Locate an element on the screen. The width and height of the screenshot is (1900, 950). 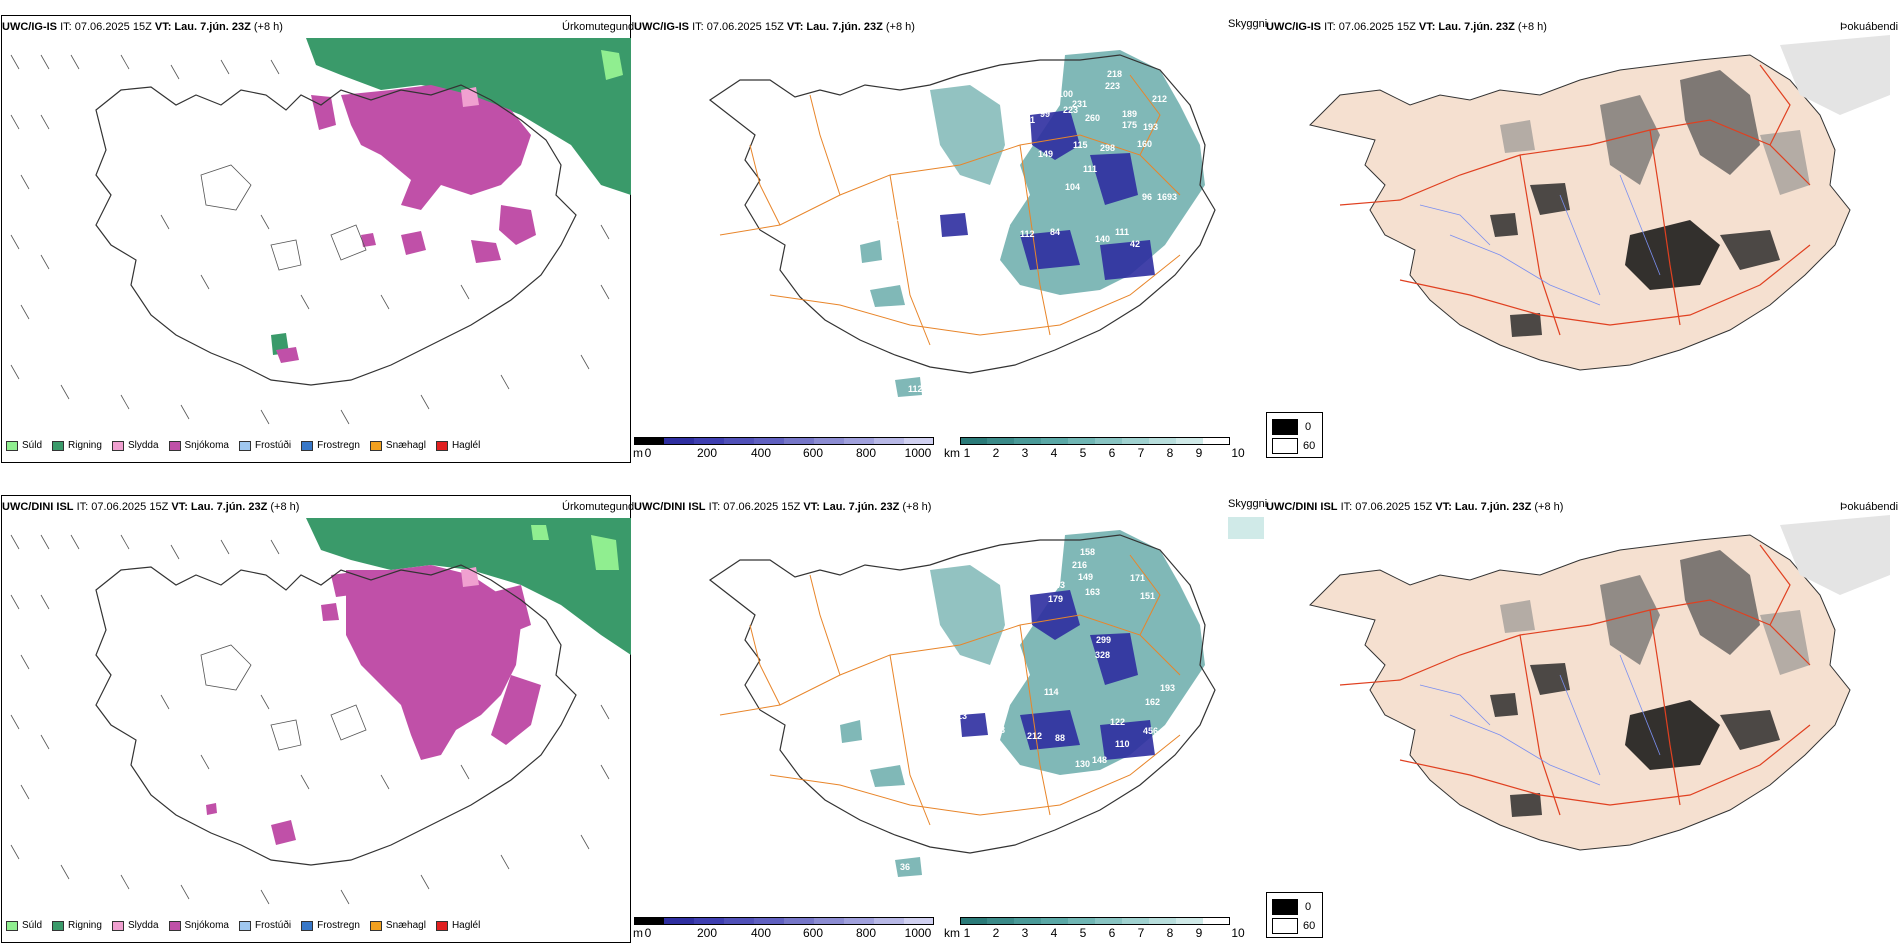
visibility-tick: 3 is located at coordinates (1025, 453).